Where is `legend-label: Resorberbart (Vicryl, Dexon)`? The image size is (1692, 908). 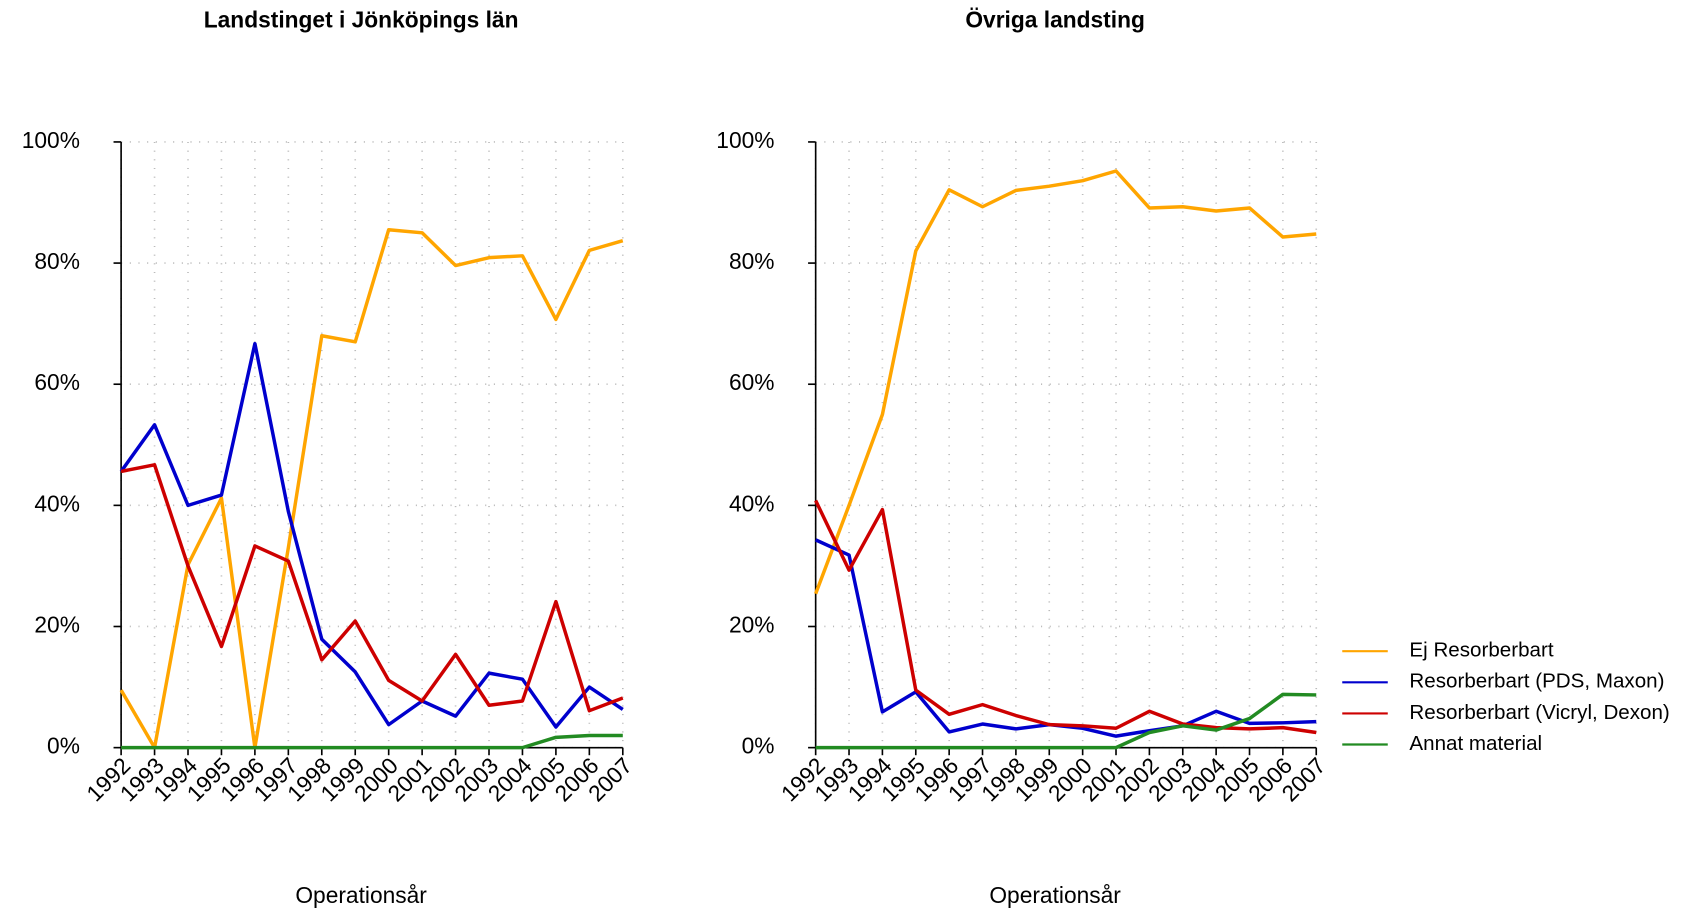
legend-label: Resorberbart (Vicryl, Dexon) is located at coordinates (1539, 712).